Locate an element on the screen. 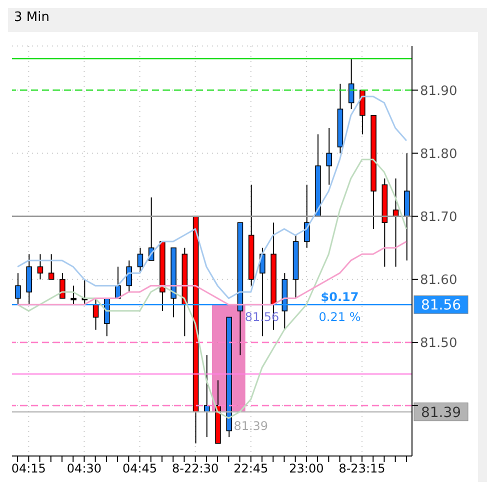 The image size is (487, 488). annotation: $0.17 is located at coordinates (339, 297).